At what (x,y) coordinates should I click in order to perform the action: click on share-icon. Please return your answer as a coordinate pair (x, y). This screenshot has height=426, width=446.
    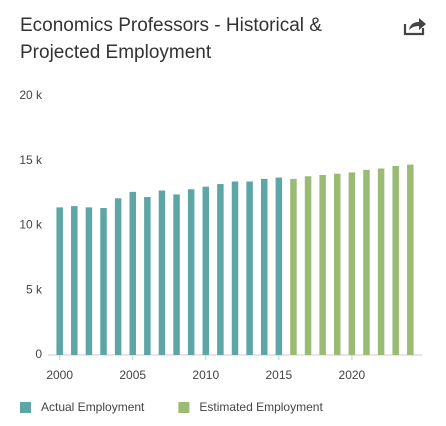
    Looking at the image, I should click on (414, 27).